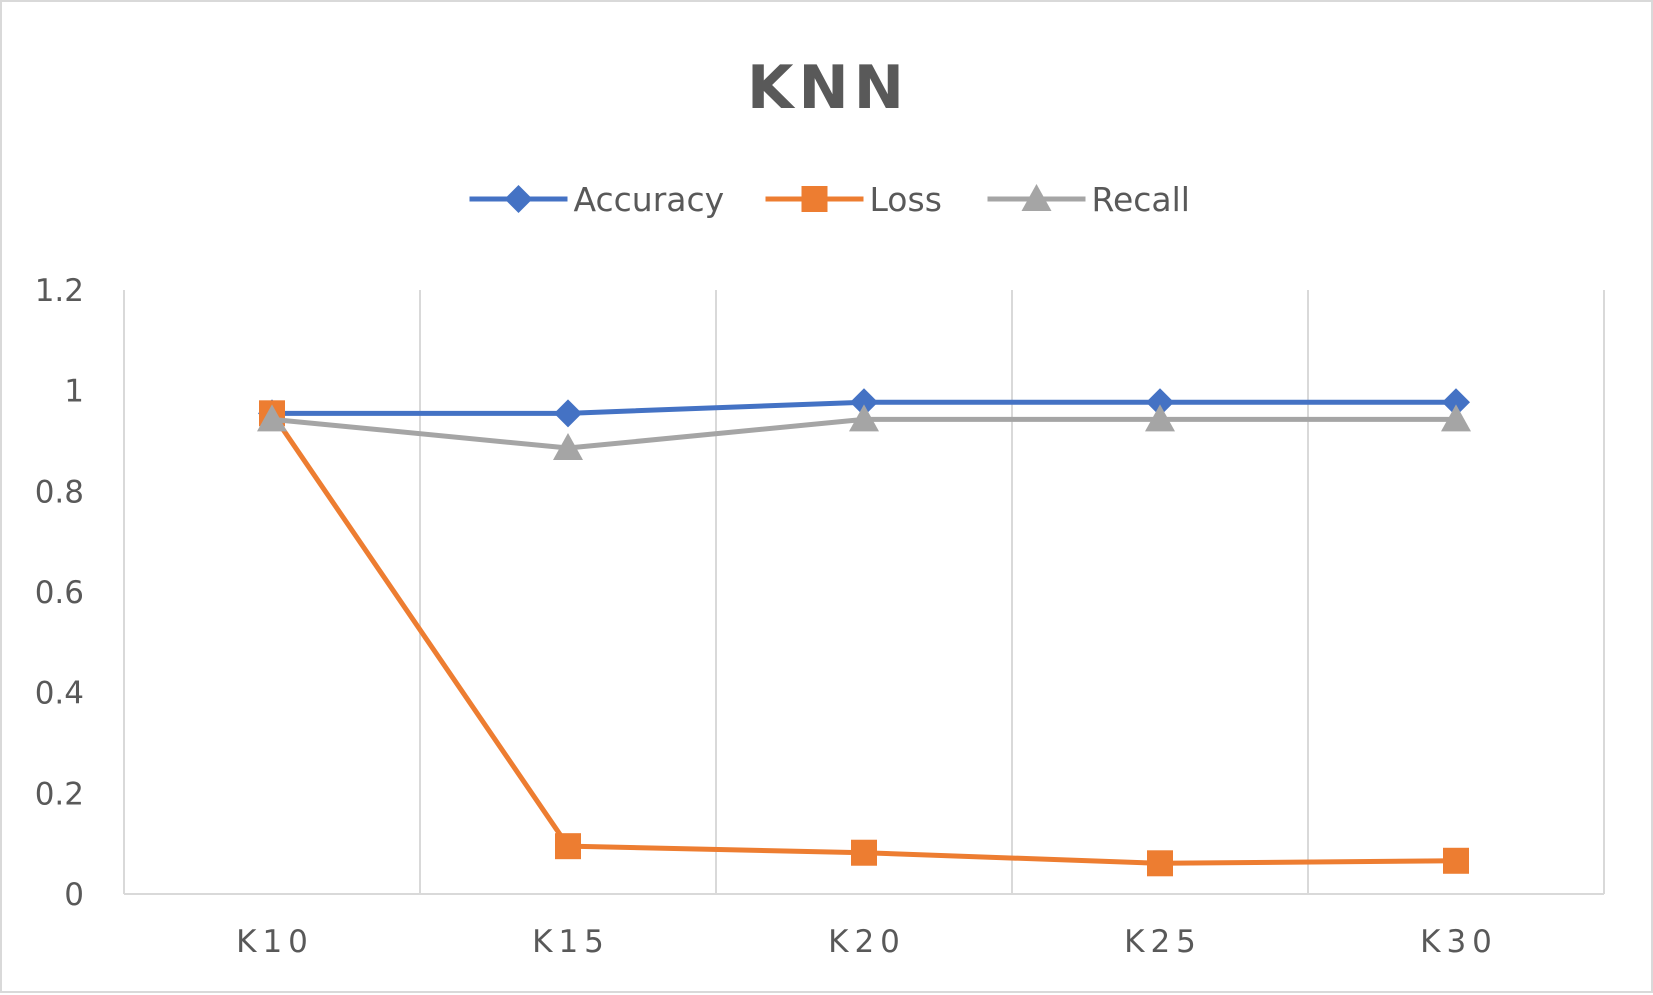 This screenshot has height=995, width=1653. What do you see at coordinates (649, 199) in the screenshot?
I see `legend-label-accuracy: Accuracy` at bounding box center [649, 199].